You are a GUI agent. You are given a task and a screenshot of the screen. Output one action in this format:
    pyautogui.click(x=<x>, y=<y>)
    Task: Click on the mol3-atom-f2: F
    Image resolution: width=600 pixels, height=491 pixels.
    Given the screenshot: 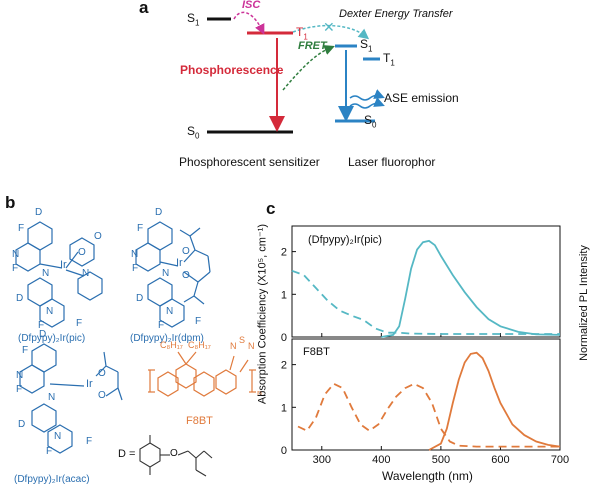 What is the action you would take?
    pyautogui.click(x=19, y=389)
    